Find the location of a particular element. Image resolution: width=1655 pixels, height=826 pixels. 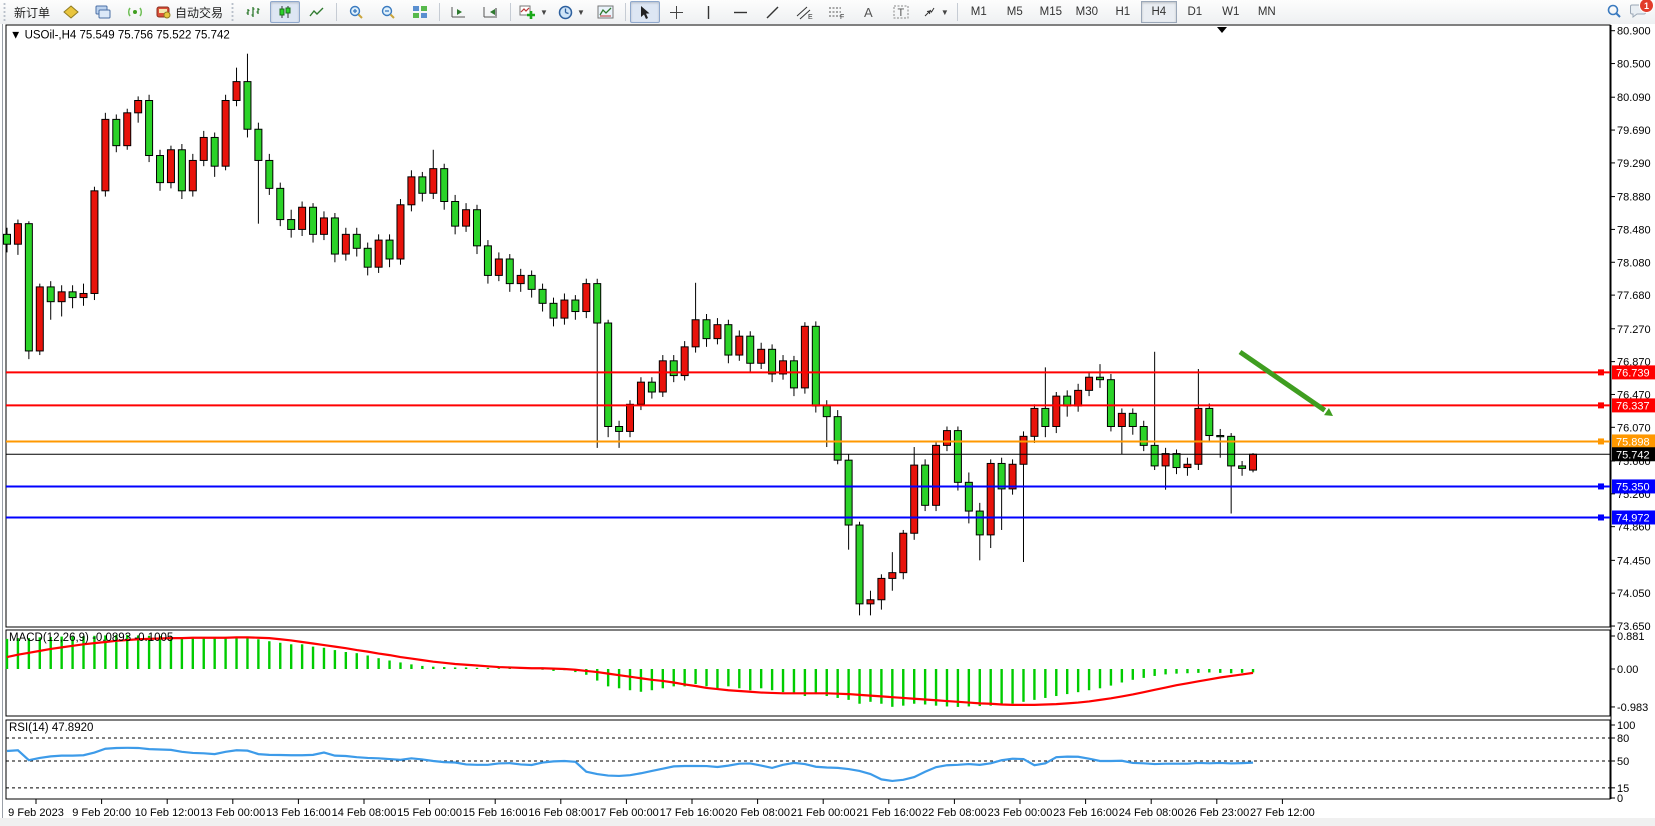

horizontal-line-75.350: 75.350 is located at coordinates (830, 486).